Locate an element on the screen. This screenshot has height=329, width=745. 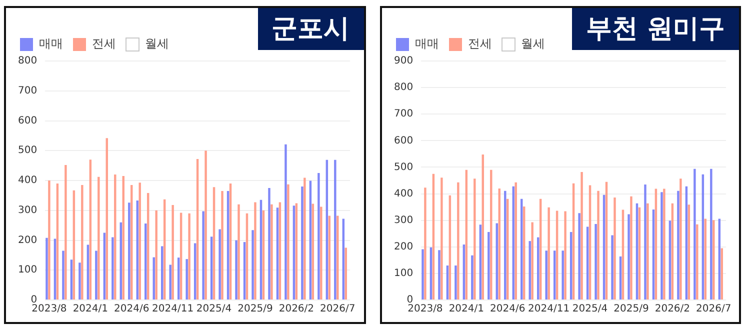
legend-label: 월세 is located at coordinates (532, 43).